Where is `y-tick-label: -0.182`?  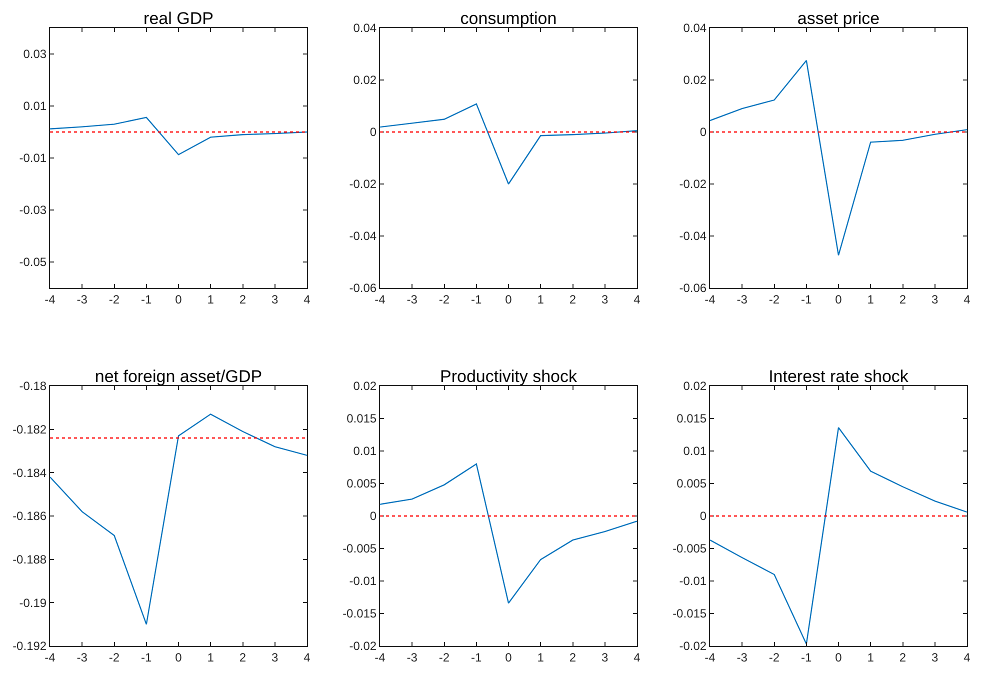 y-tick-label: -0.182 is located at coordinates (29, 429).